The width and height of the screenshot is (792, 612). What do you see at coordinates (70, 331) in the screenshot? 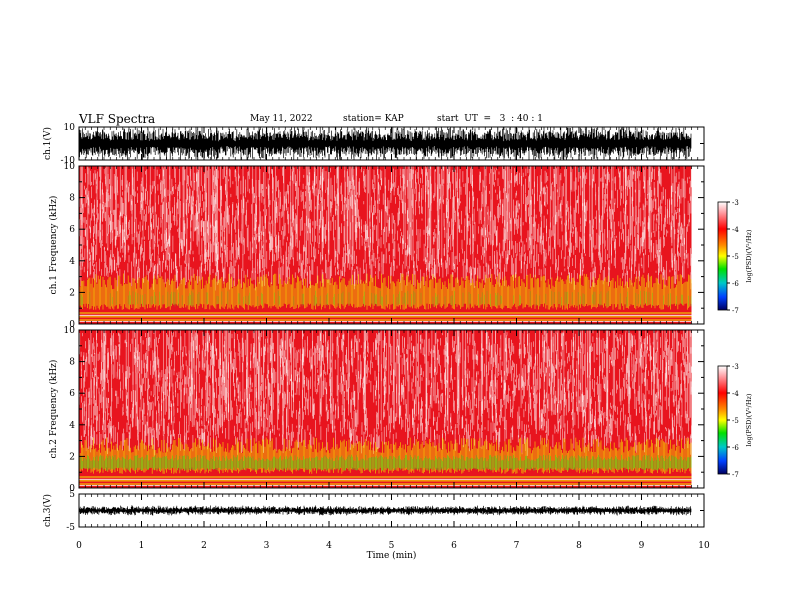
I see `ch2-spectrogram-ytick-label: 10` at bounding box center [70, 331].